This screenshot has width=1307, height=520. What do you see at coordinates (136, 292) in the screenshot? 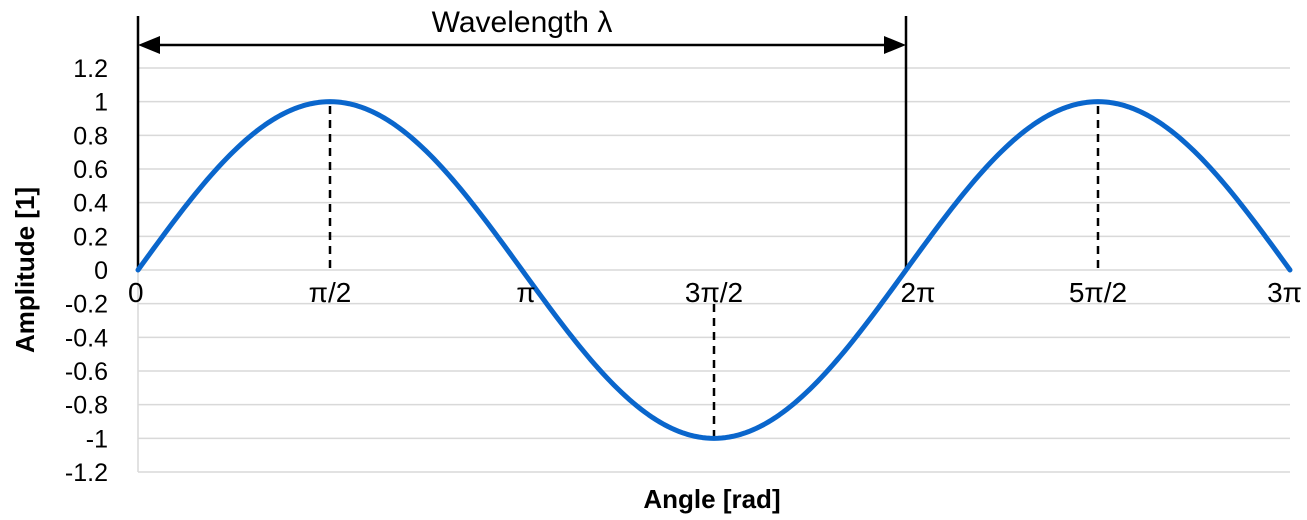
I see `x-tick-label: 0` at bounding box center [136, 292].